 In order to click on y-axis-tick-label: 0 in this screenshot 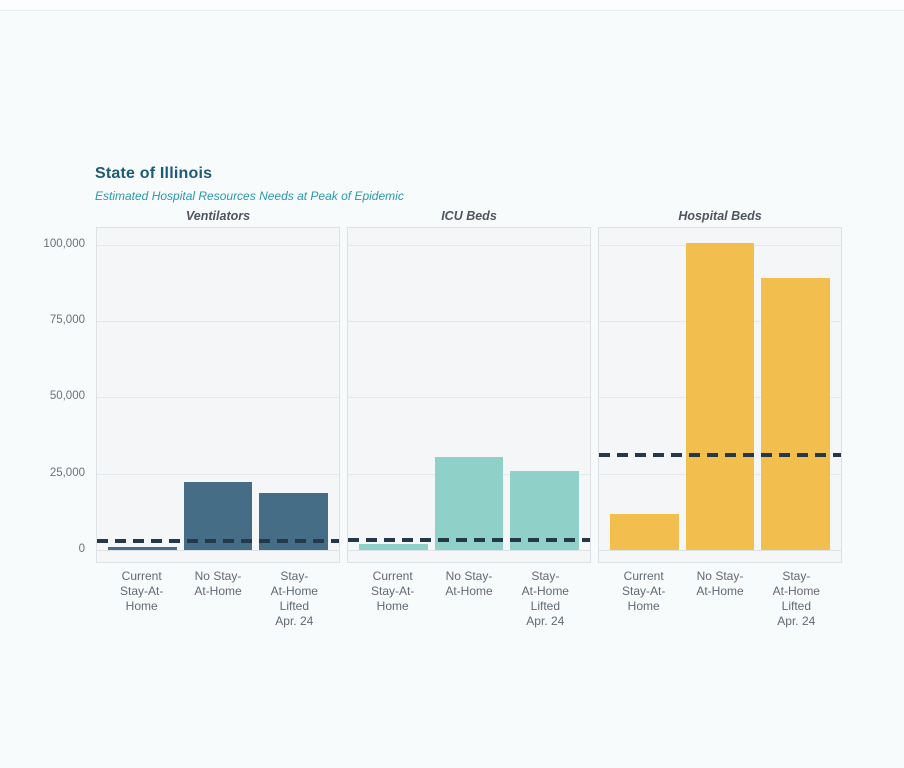, I will do `click(81, 549)`.